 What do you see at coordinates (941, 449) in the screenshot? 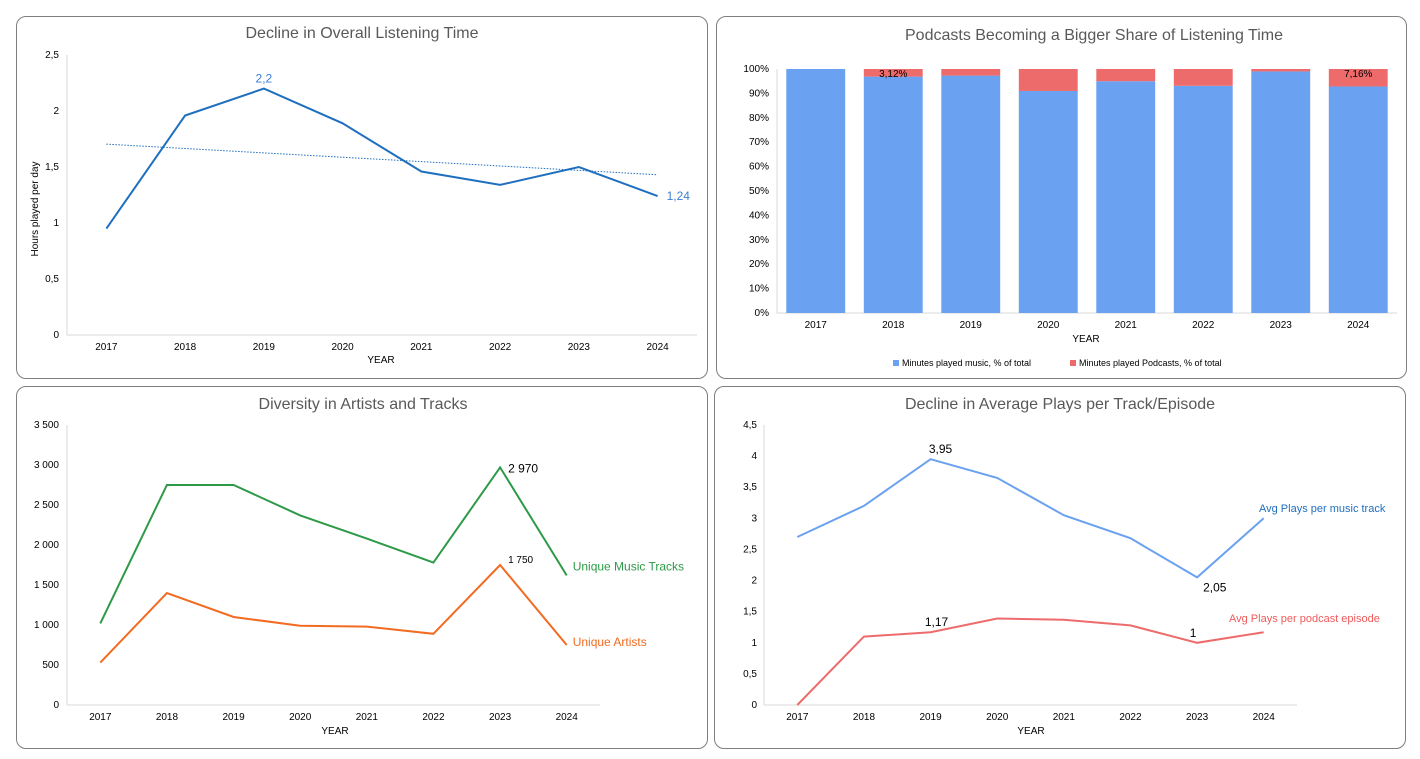
I see `data-label: 3,95` at bounding box center [941, 449].